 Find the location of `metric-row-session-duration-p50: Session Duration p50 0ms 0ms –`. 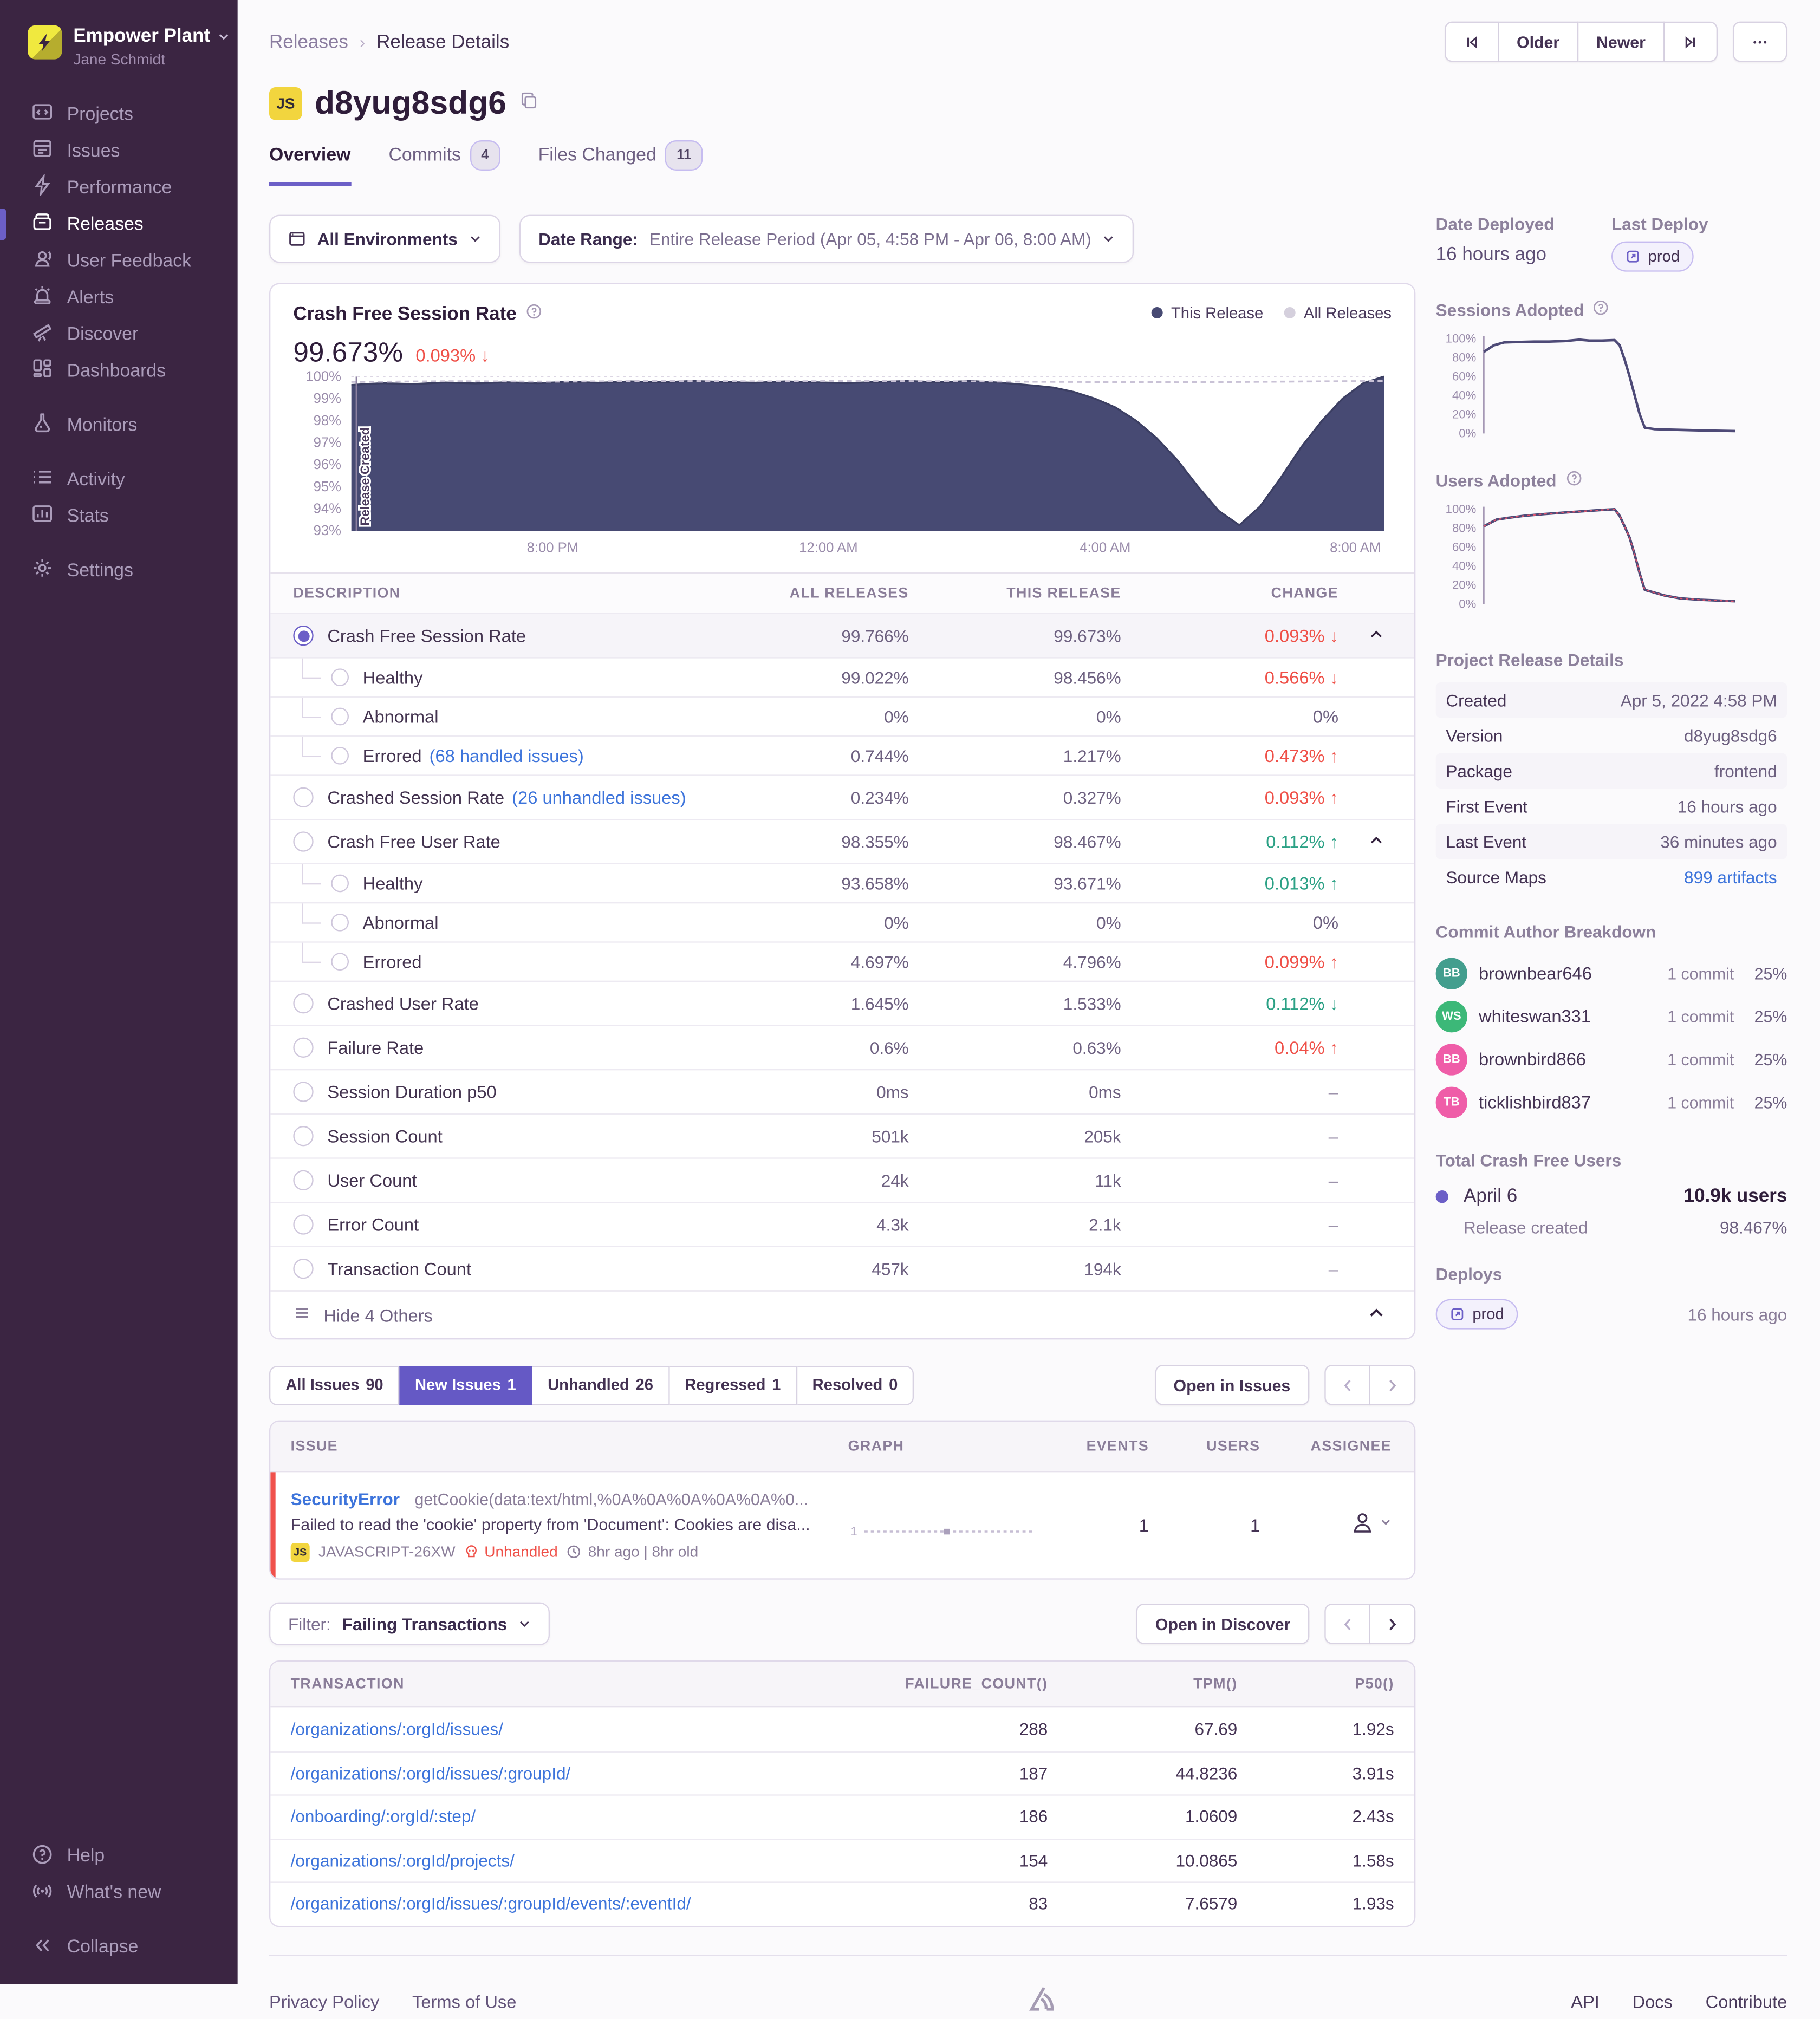

metric-row-session-duration-p50: Session Duration p50 0ms 0ms – is located at coordinates (842, 1091).